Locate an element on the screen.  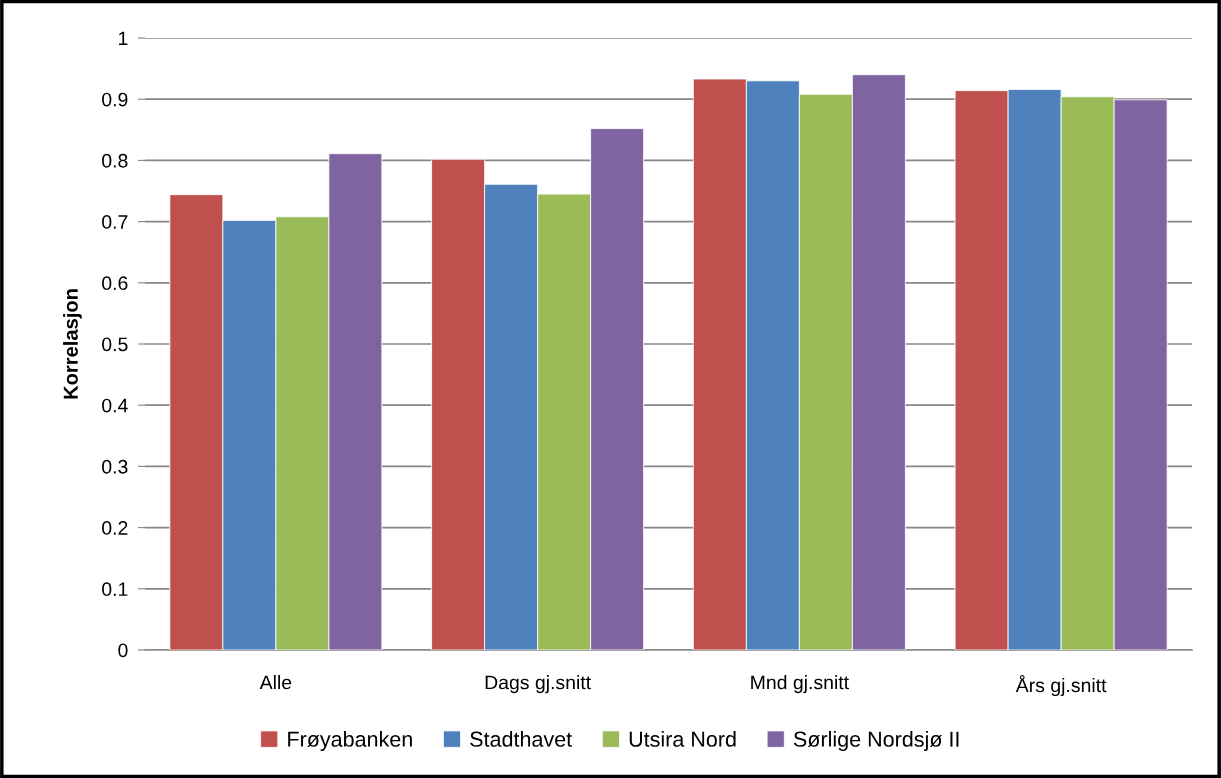
y-tick-label: 1 is located at coordinates (123, 38).